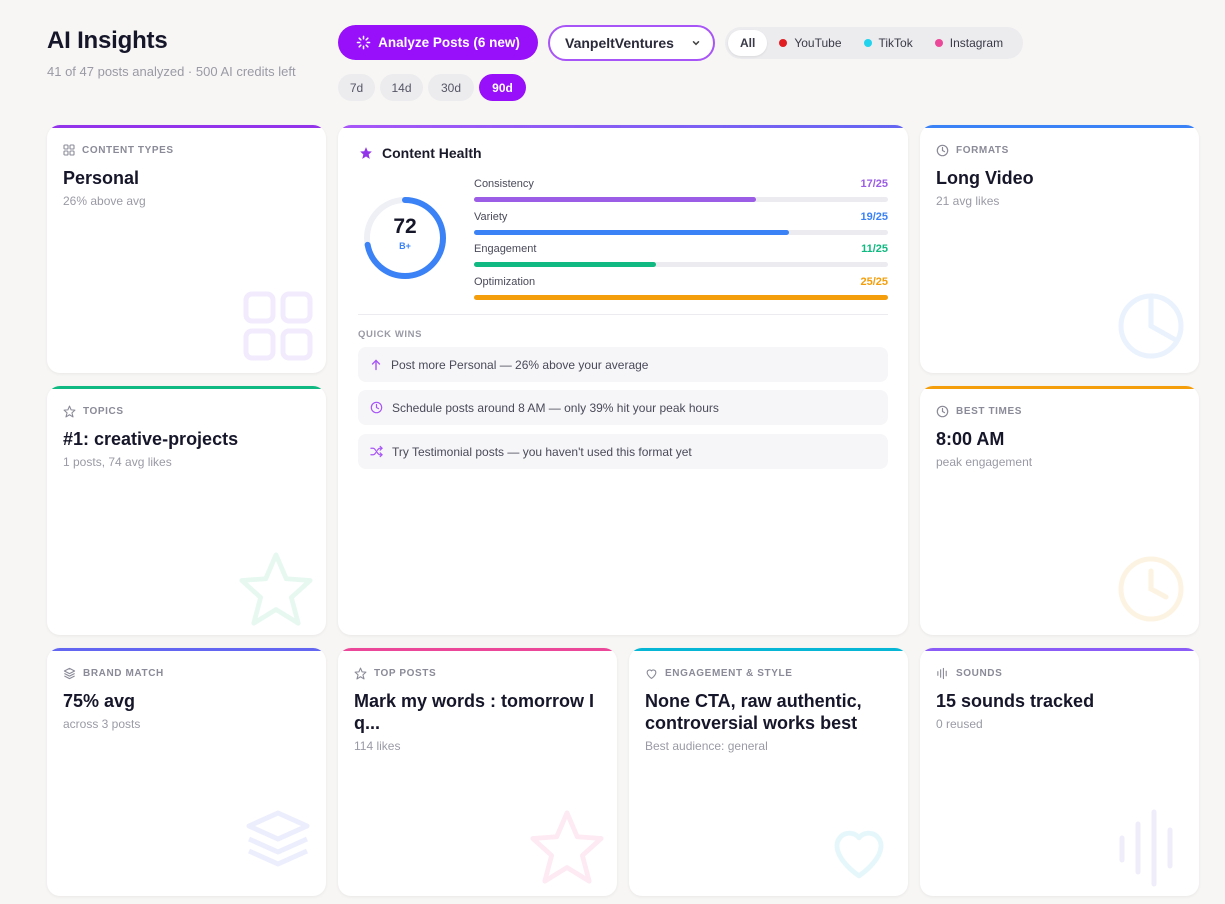  What do you see at coordinates (401, 87) in the screenshot?
I see `range-14d: 14d` at bounding box center [401, 87].